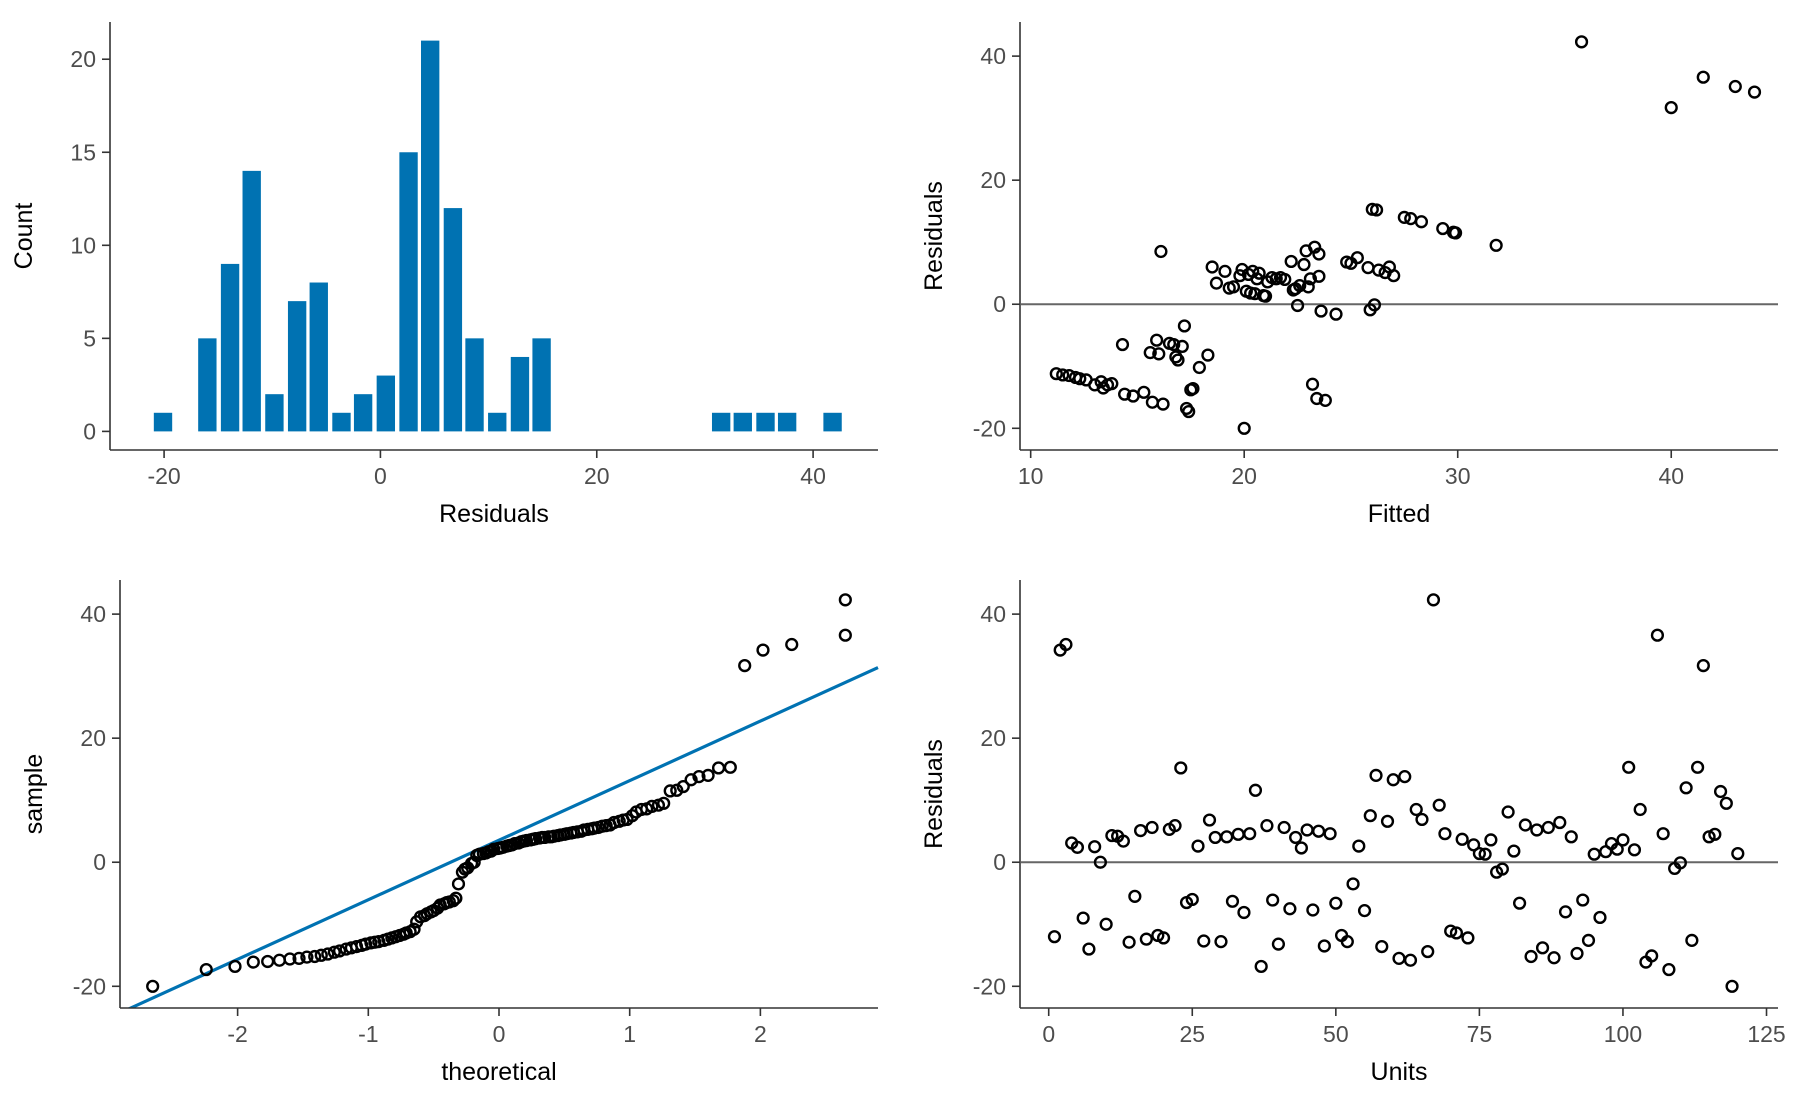  What do you see at coordinates (83, 152) in the screenshot?
I see `y-tick-label: 15` at bounding box center [83, 152].